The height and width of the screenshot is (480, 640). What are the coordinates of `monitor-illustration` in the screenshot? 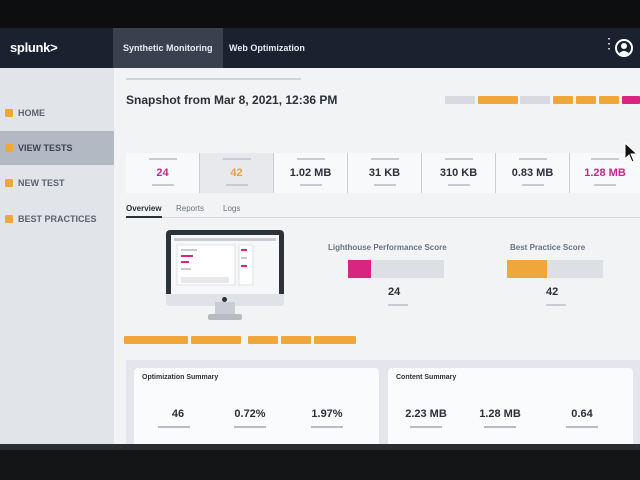 It's located at (225, 275).